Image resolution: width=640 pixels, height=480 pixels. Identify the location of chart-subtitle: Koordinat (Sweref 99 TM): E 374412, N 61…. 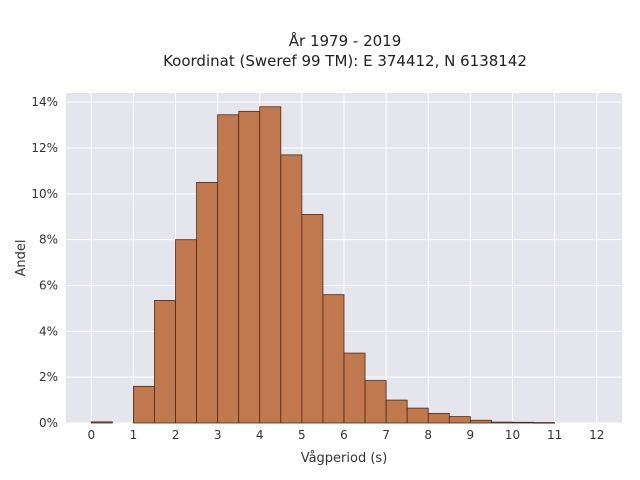
(345, 61).